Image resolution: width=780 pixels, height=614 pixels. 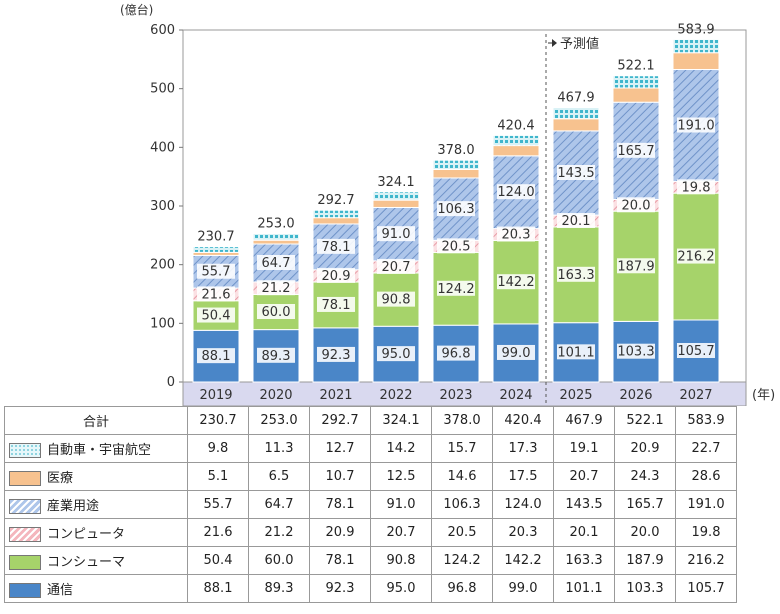 I want to click on y-axis-unit: (億台), so click(x=136, y=9).